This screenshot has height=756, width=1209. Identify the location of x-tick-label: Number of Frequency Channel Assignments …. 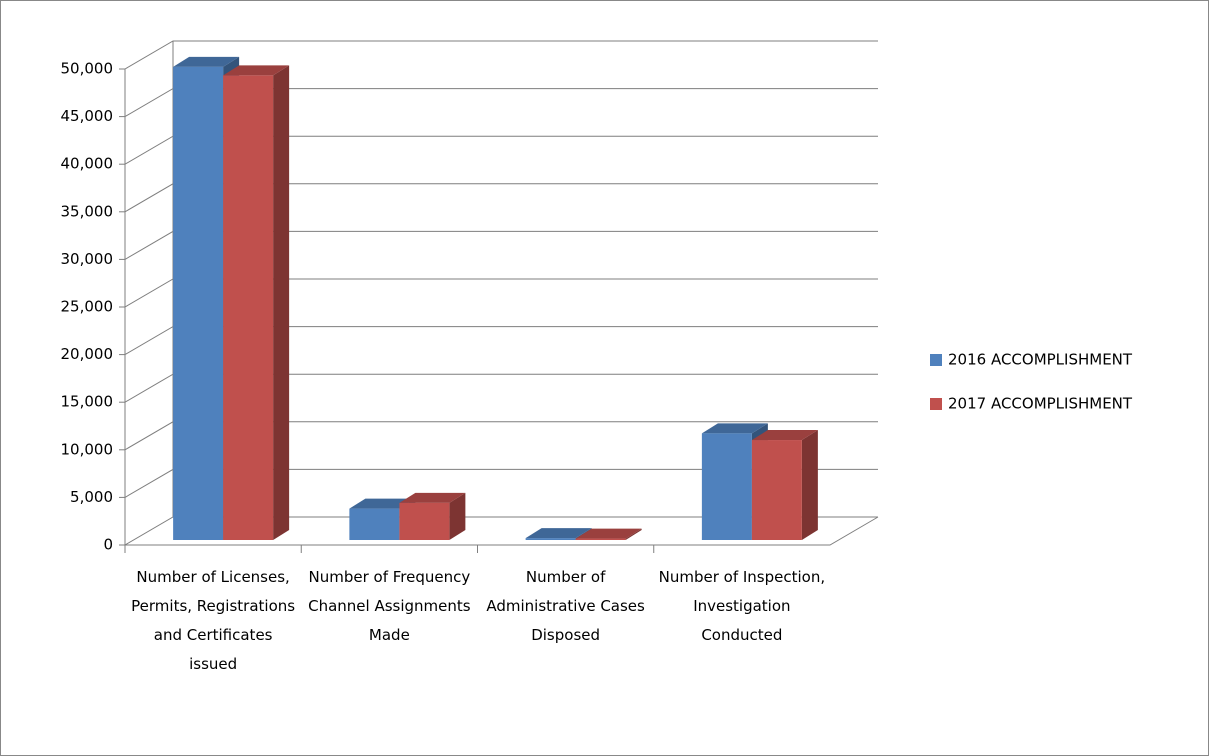
(389, 606).